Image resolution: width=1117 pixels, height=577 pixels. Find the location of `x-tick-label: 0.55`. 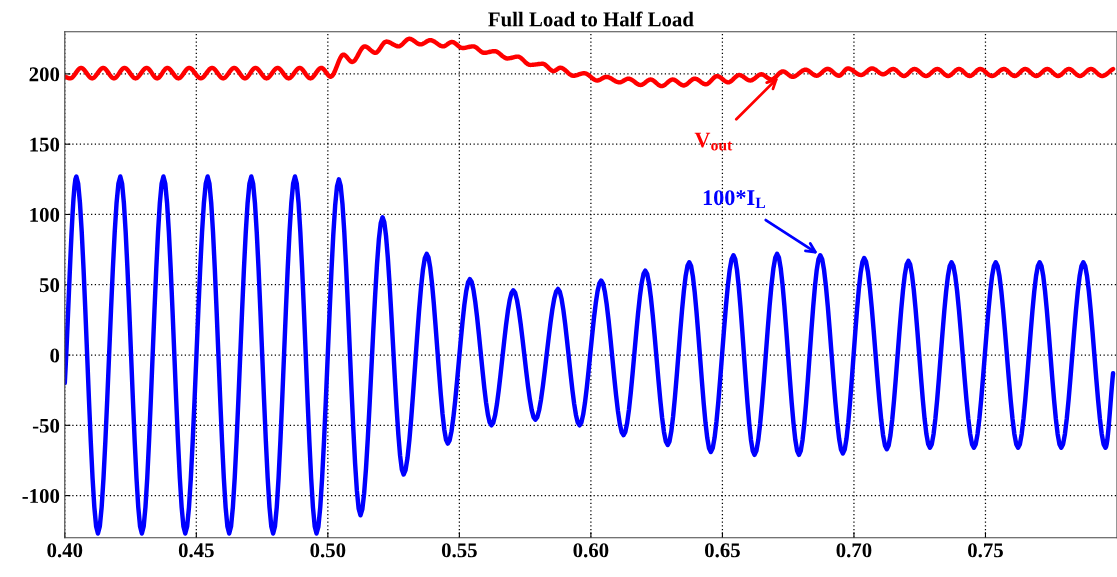

x-tick-label: 0.55 is located at coordinates (459, 550).